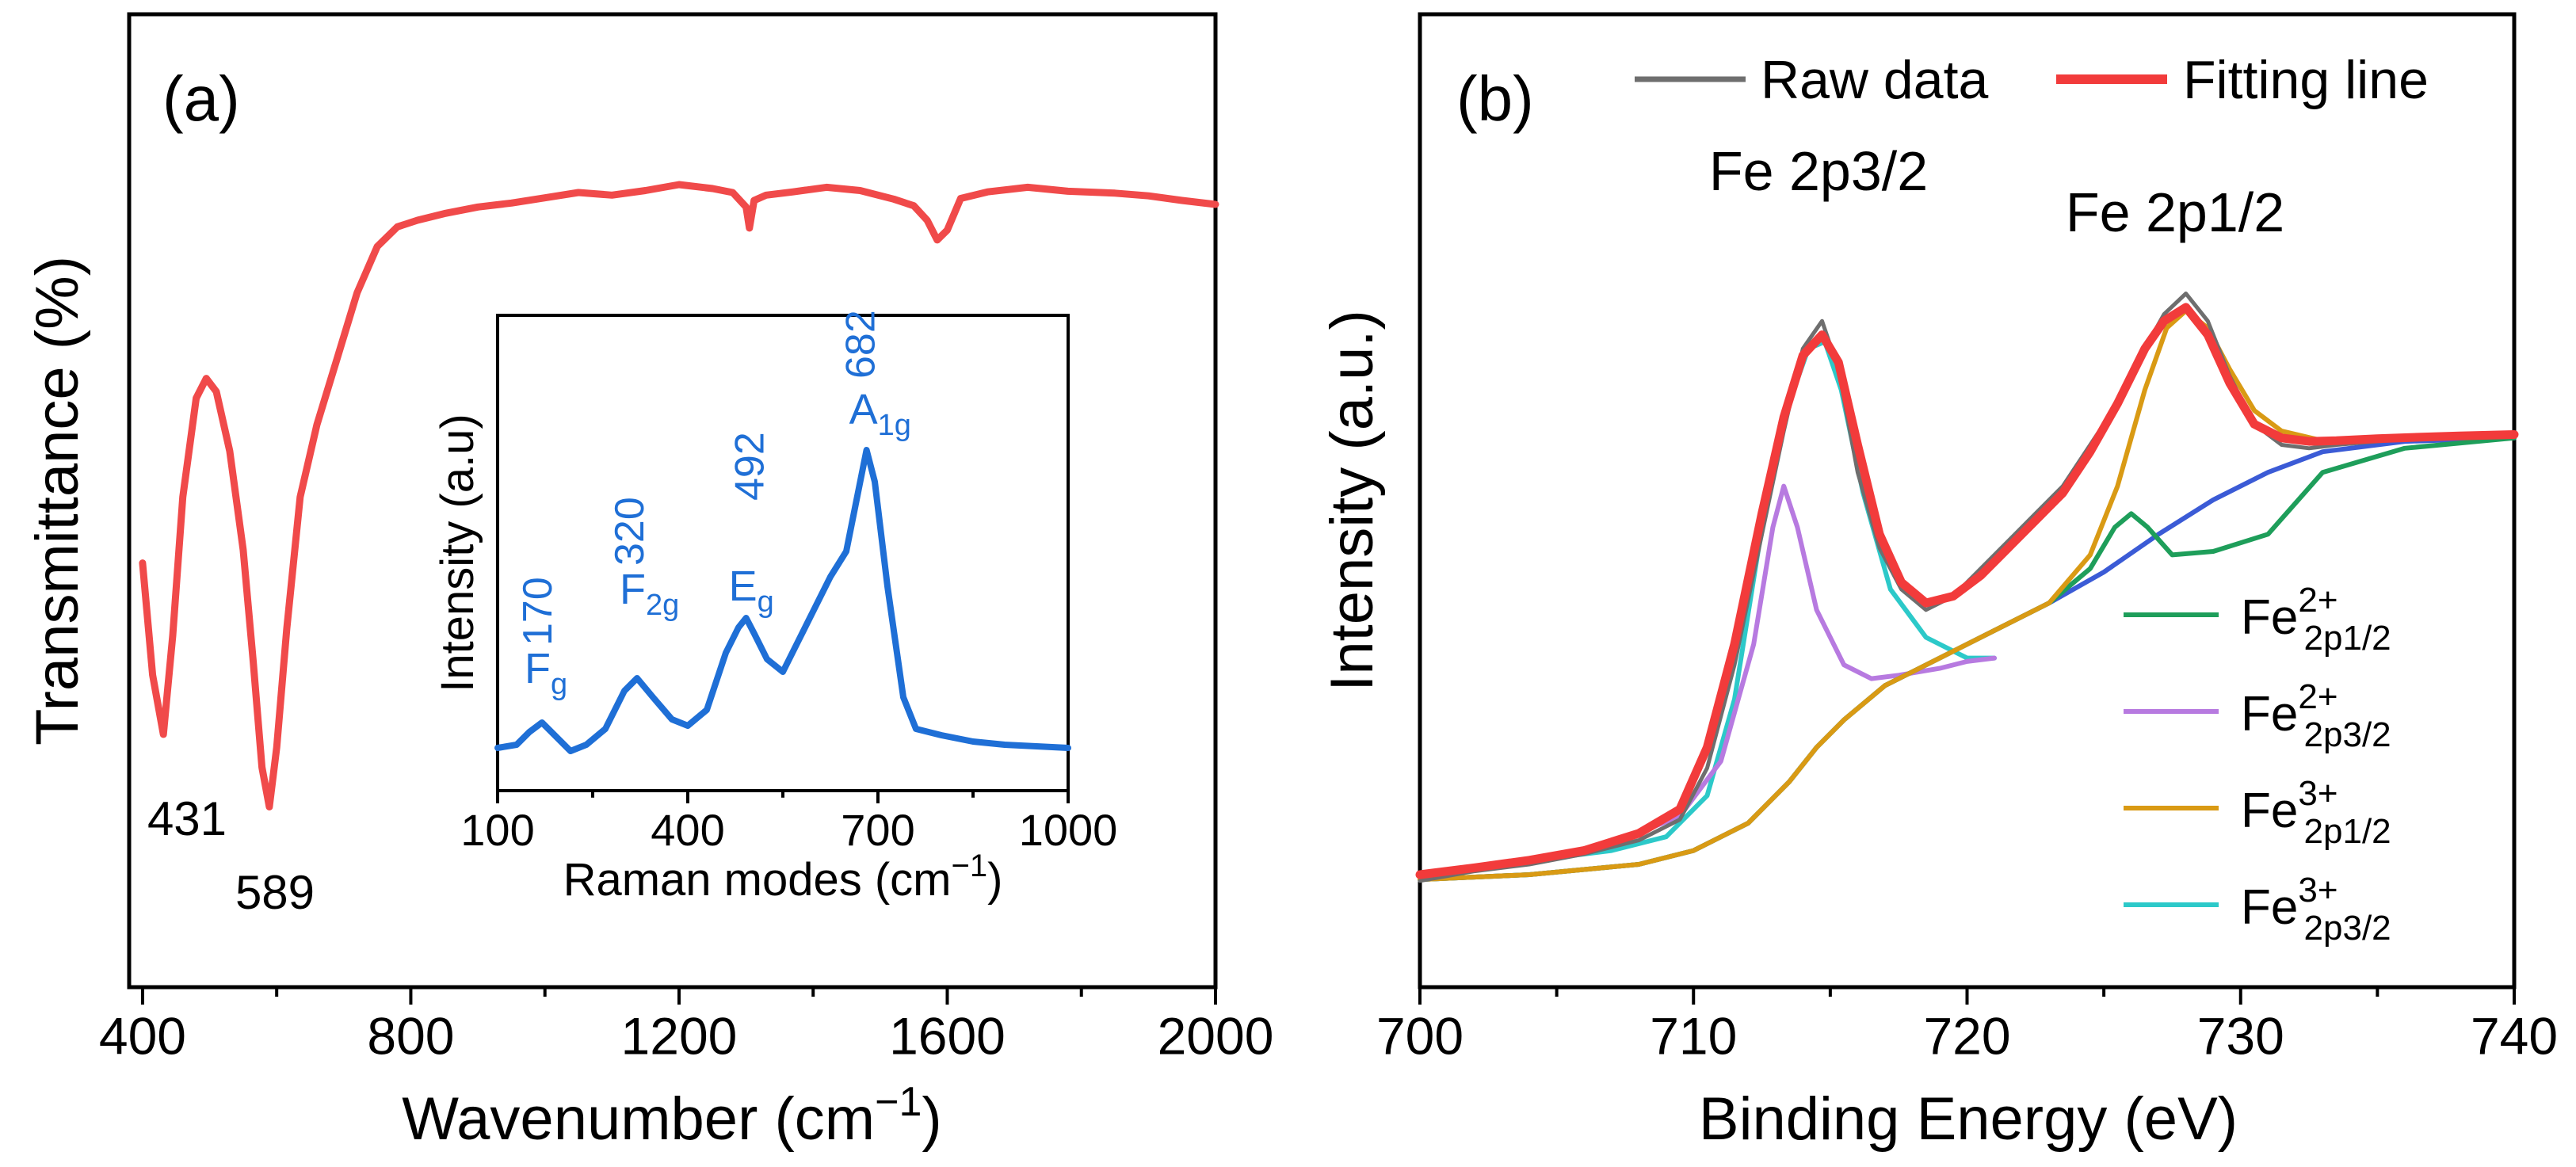 This screenshot has height=1167, width=2576. What do you see at coordinates (861, 344) in the screenshot?
I see `raman-peak-number-682: 682` at bounding box center [861, 344].